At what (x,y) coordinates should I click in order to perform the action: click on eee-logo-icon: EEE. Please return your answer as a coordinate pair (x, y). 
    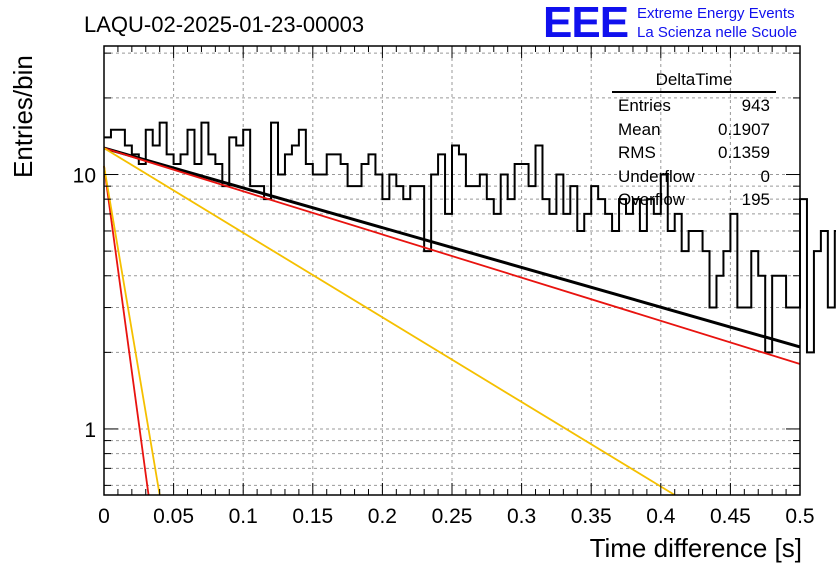
    Looking at the image, I should click on (586, 23).